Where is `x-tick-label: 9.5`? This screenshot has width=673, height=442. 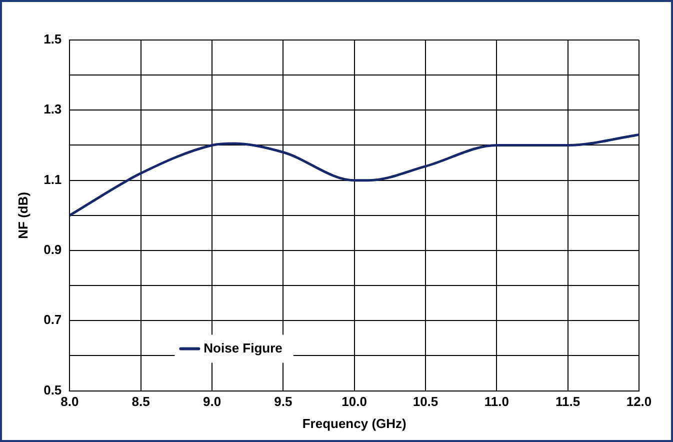
x-tick-label: 9.5 is located at coordinates (283, 402).